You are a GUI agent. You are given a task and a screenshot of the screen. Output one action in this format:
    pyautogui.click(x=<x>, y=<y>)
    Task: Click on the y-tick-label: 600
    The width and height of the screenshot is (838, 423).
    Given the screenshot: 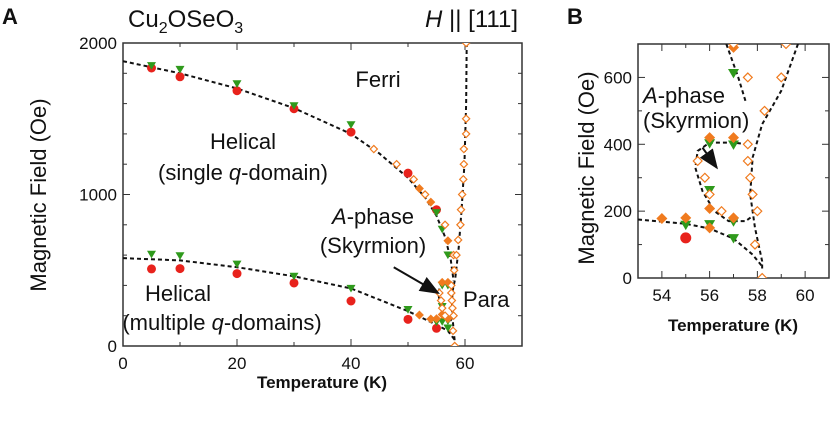 What is the action you would take?
    pyautogui.click(x=618, y=77)
    